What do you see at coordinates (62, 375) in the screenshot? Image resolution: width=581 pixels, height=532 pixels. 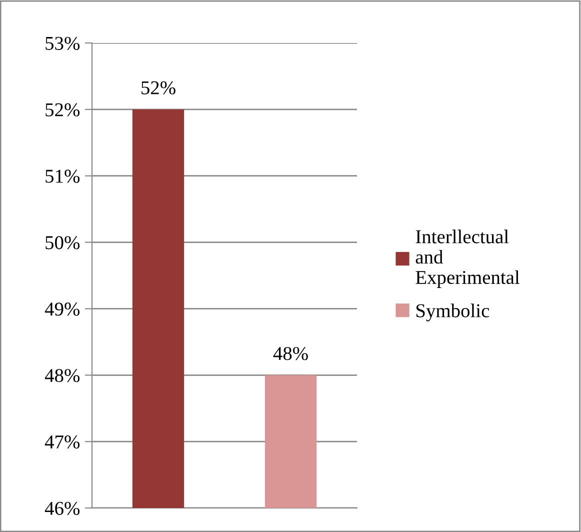 I see `y-tick-label: 48%` at bounding box center [62, 375].